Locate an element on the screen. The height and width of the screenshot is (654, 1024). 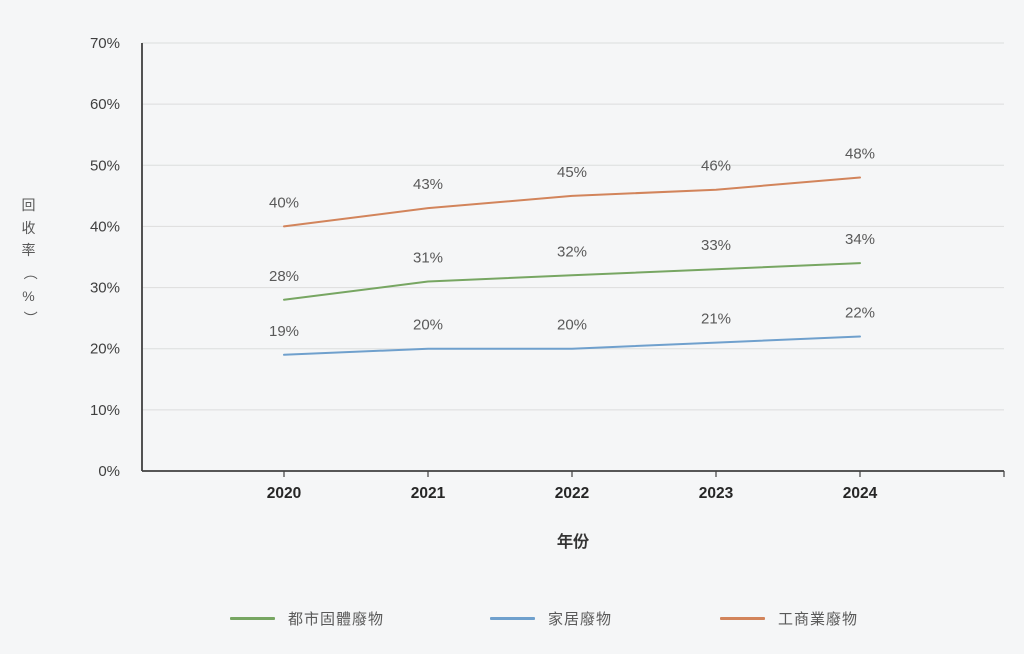
data-label: 32% is located at coordinates (572, 251).